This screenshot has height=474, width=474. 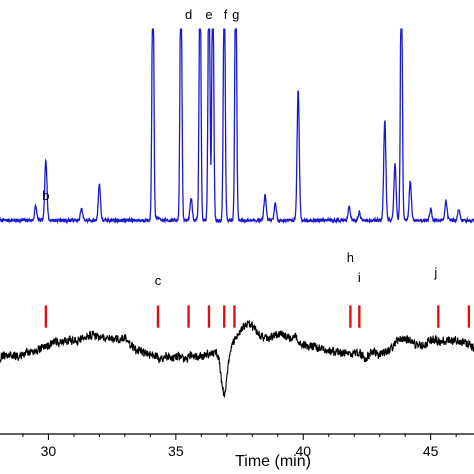 What do you see at coordinates (49, 451) in the screenshot?
I see `x-tick-label-30: 30` at bounding box center [49, 451].